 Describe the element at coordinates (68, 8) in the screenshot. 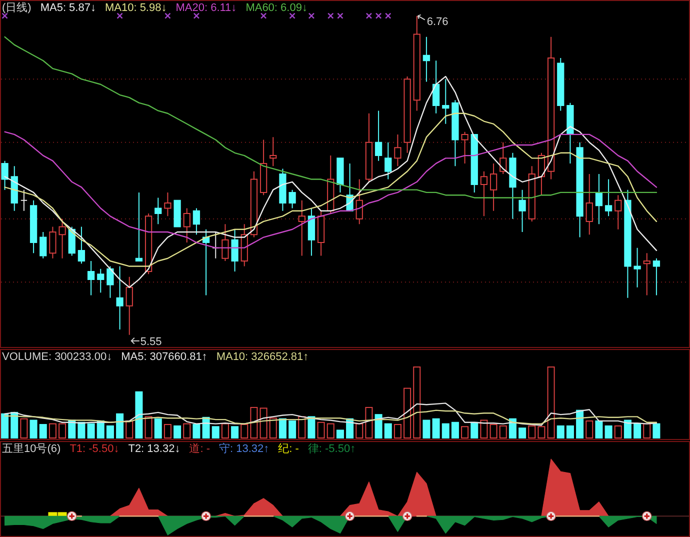

I see `text: MA5: 5.87↓` at that location.